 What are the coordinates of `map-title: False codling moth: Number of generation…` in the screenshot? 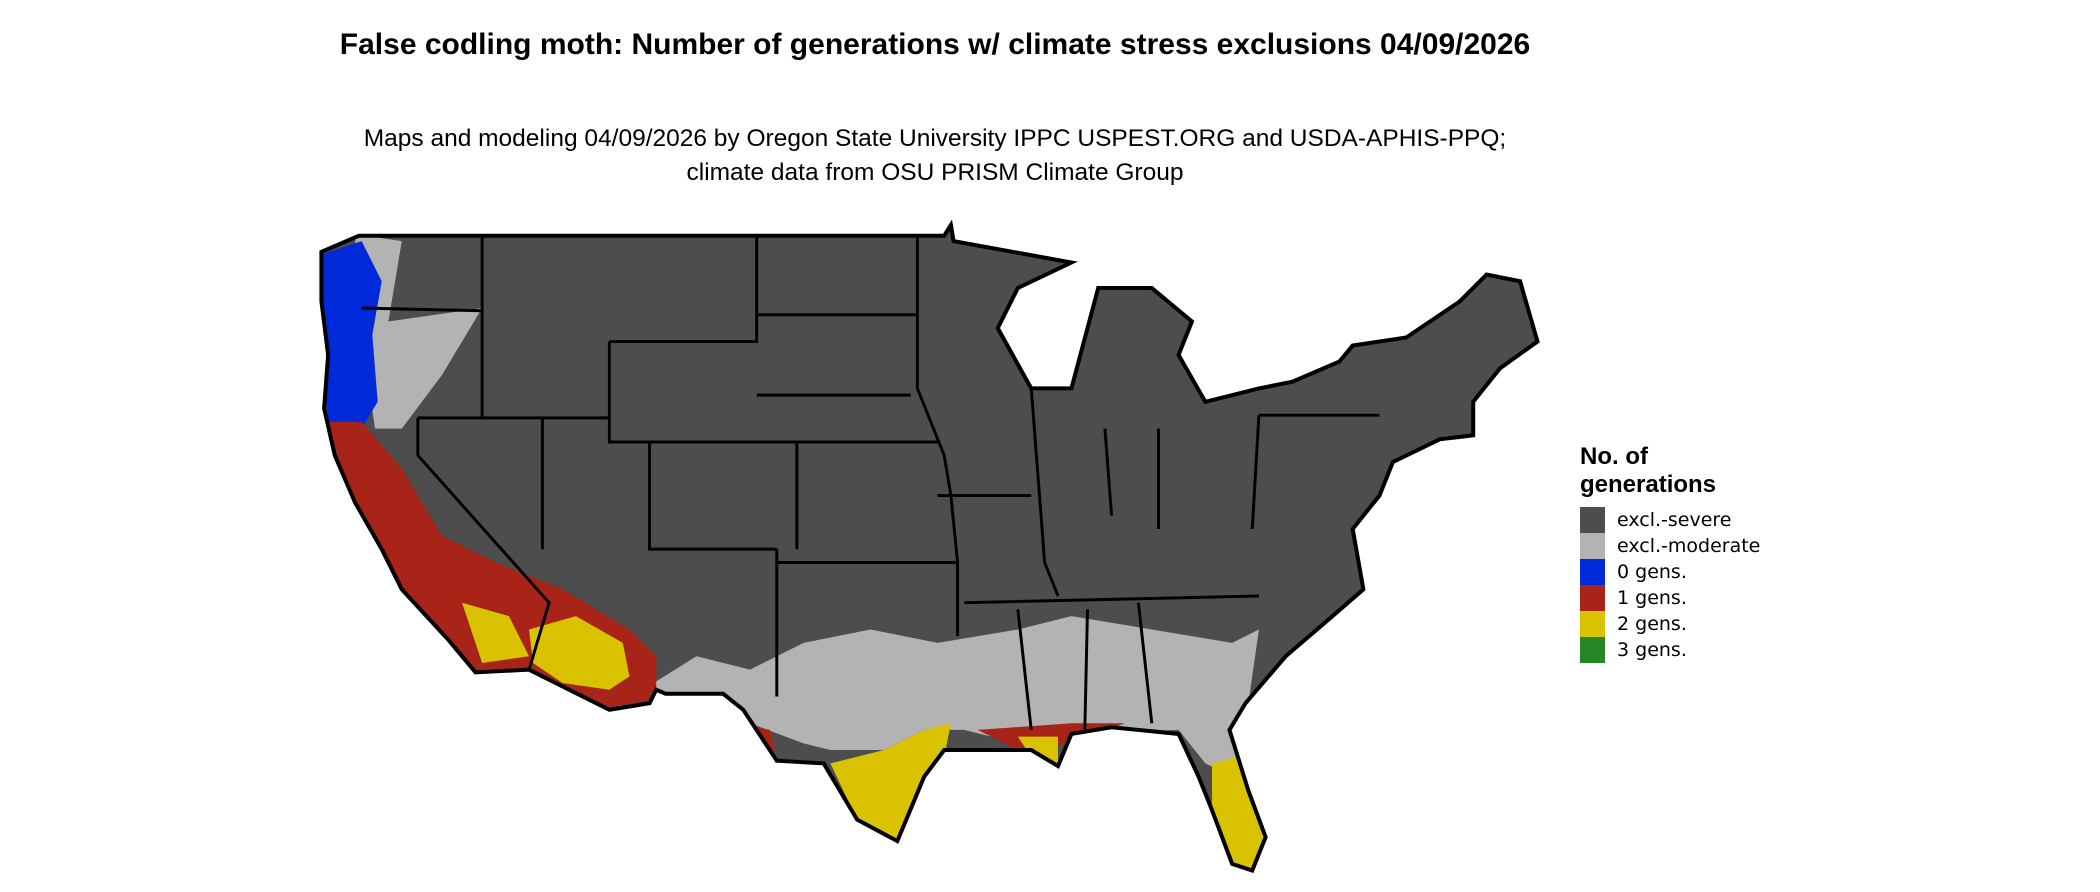 It's located at (935, 44).